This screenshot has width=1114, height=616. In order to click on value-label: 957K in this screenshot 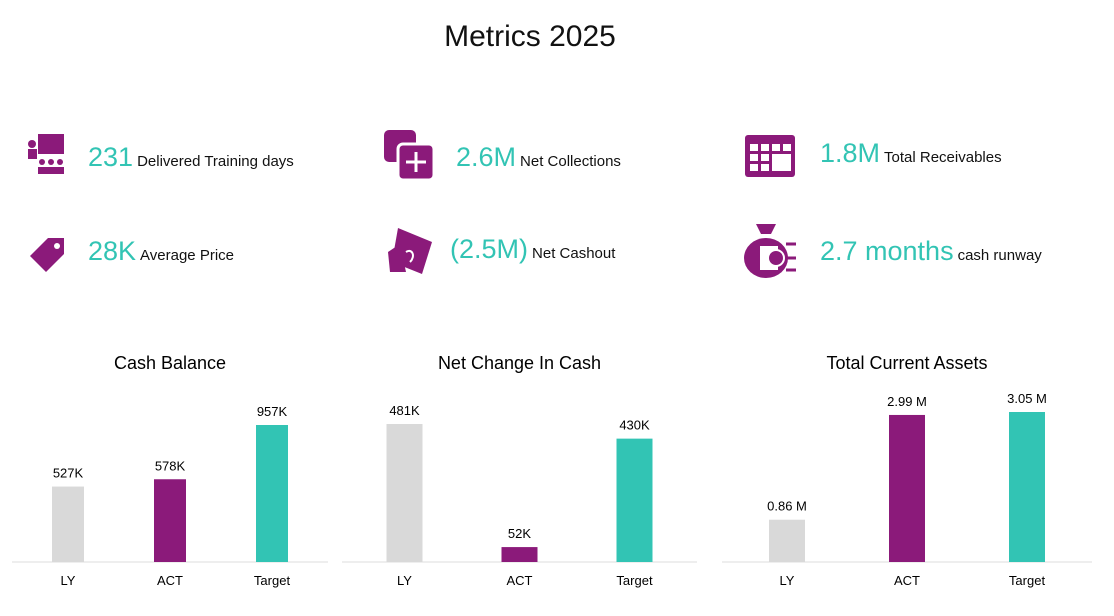, I will do `click(272, 411)`.